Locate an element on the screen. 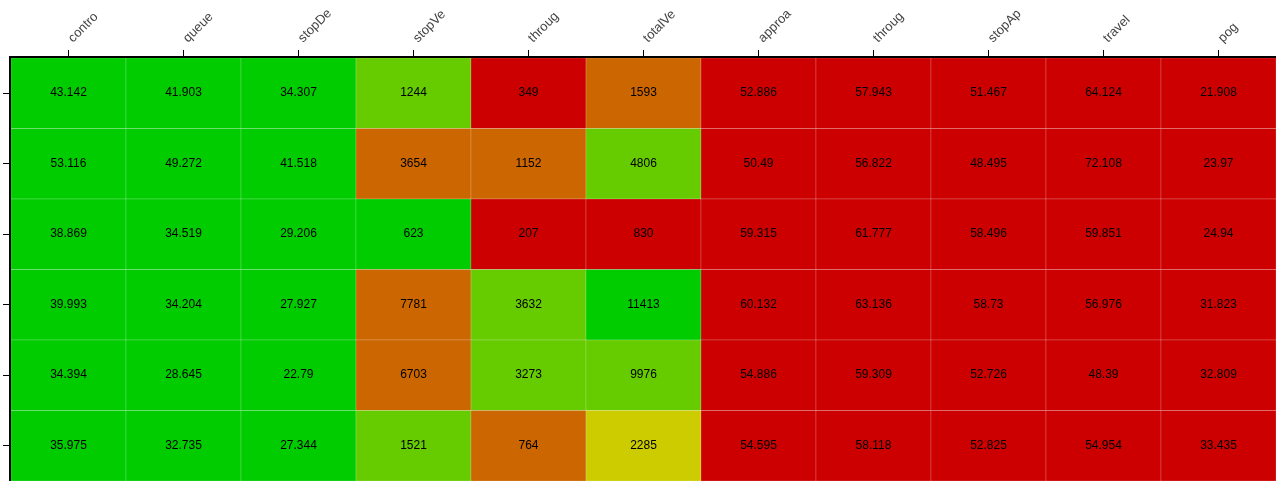 This screenshot has width=1281, height=487. data-label: 52.726 is located at coordinates (989, 374).